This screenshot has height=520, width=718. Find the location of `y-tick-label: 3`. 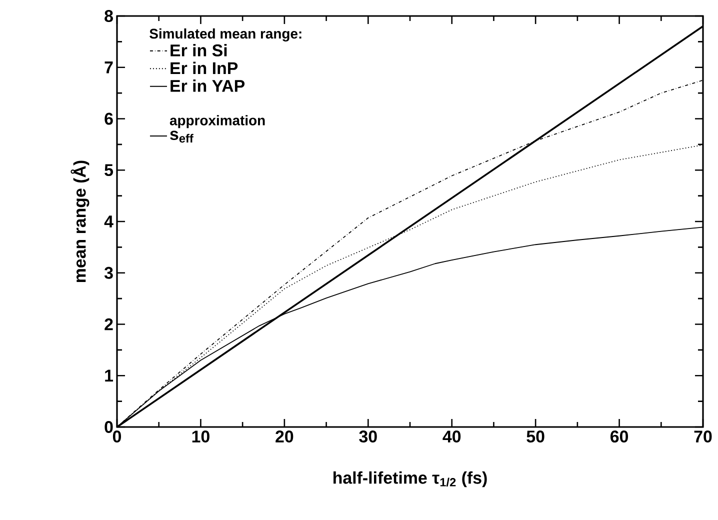

y-tick-label: 3 is located at coordinates (108, 272).